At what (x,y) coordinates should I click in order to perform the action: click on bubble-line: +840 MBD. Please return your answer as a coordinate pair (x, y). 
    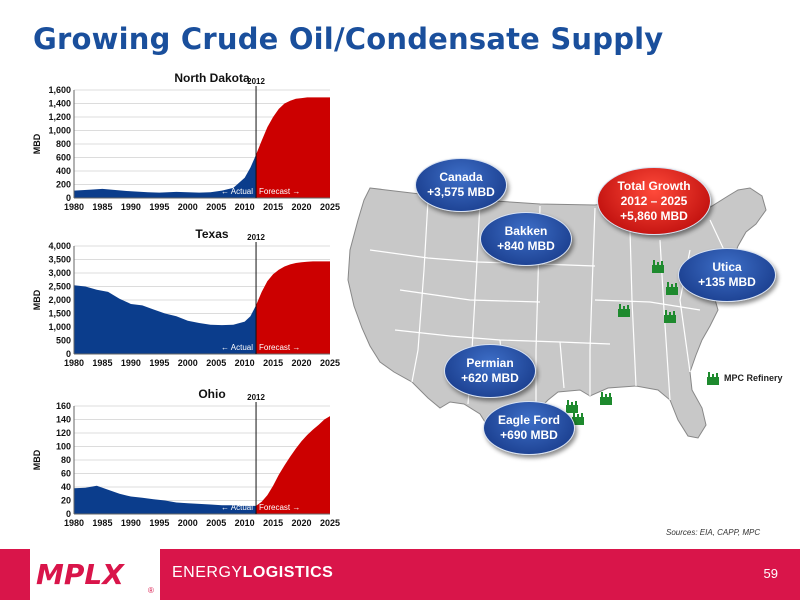
    Looking at the image, I should click on (526, 246).